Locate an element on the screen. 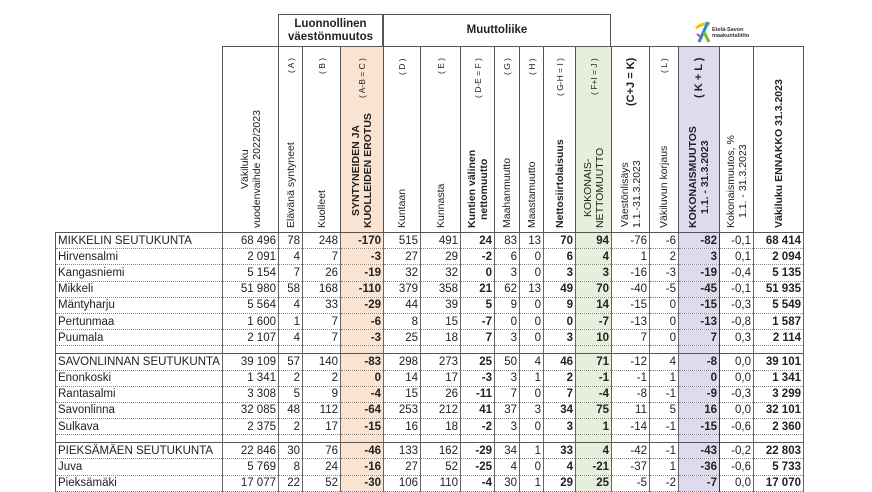  cell-col-13: 16 is located at coordinates (699, 411).